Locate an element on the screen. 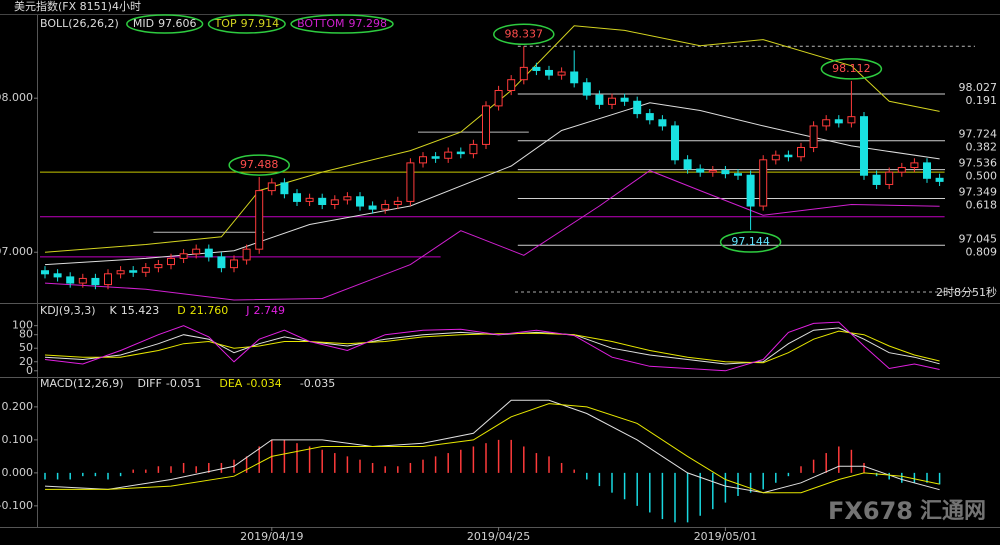  y-tick-label: 98.000 is located at coordinates (16, 97).